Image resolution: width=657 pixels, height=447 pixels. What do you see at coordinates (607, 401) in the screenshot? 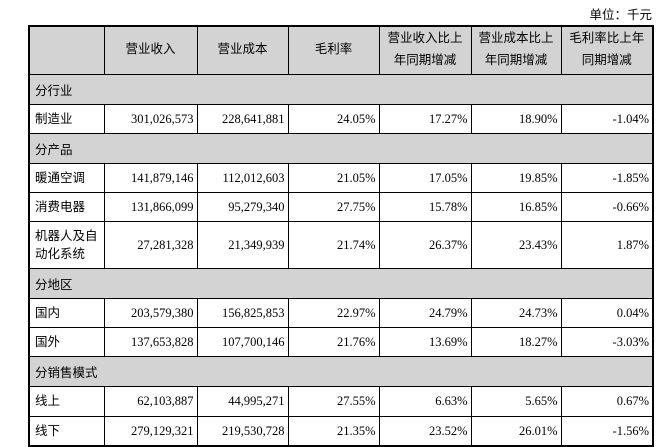
I see `value-cell: 0.67%` at bounding box center [607, 401].